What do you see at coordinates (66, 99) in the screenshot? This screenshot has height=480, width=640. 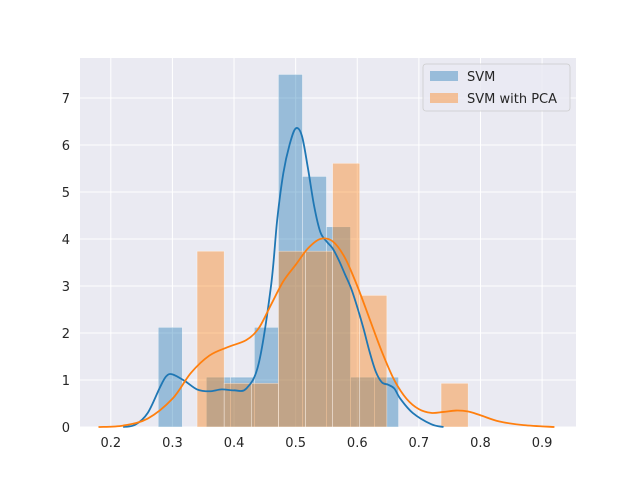 I see `y-tick-label: 7` at bounding box center [66, 99].